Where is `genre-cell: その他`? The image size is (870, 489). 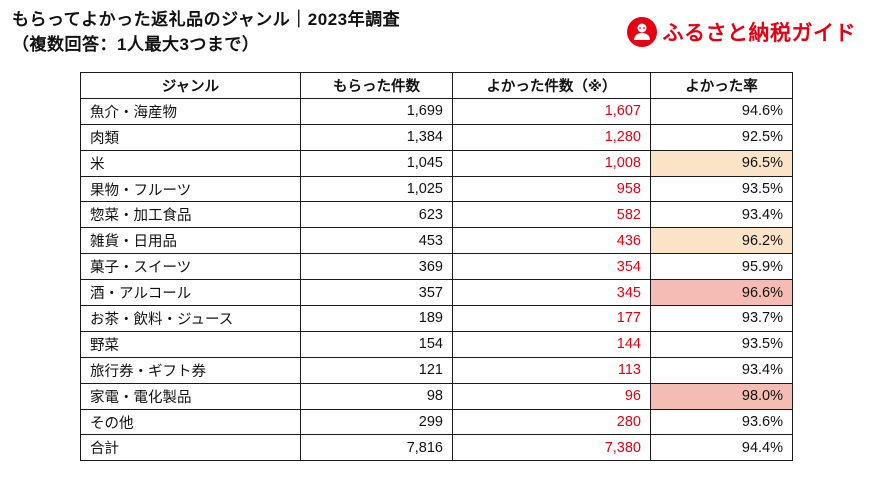 genre-cell: その他 is located at coordinates (190, 422).